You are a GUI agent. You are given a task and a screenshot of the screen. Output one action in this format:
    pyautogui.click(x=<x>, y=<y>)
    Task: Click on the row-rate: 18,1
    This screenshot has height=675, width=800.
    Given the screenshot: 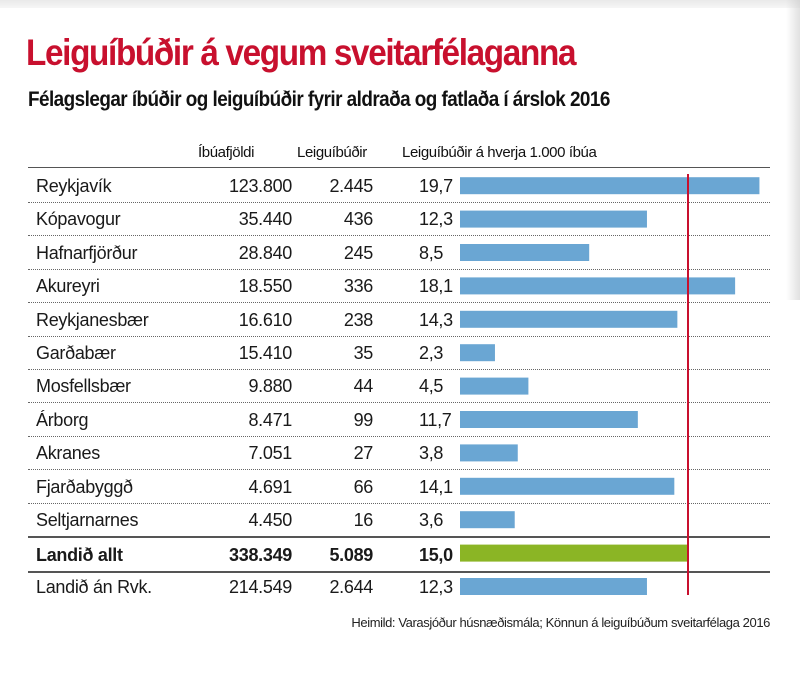 What is the action you would take?
    pyautogui.click(x=436, y=286)
    